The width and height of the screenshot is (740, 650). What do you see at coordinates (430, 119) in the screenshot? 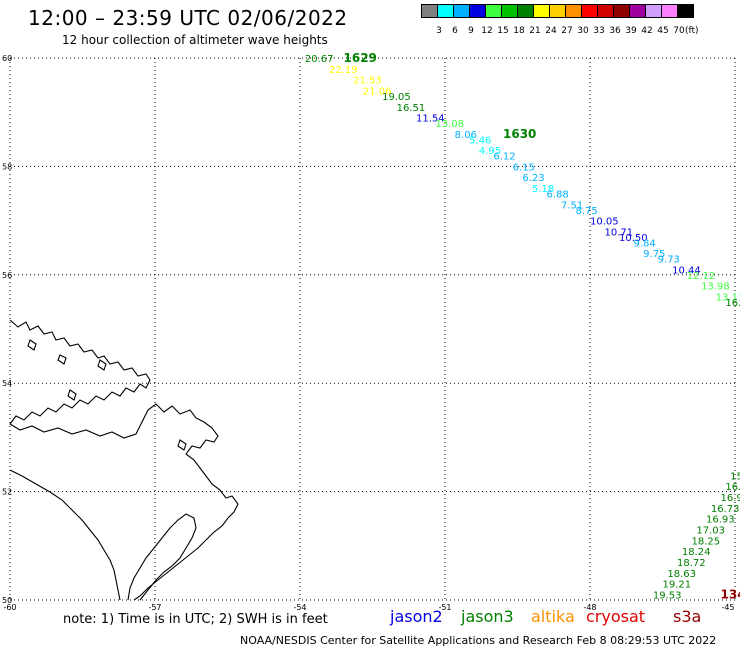
I see `swh-value-label: 11.54` at bounding box center [430, 119].